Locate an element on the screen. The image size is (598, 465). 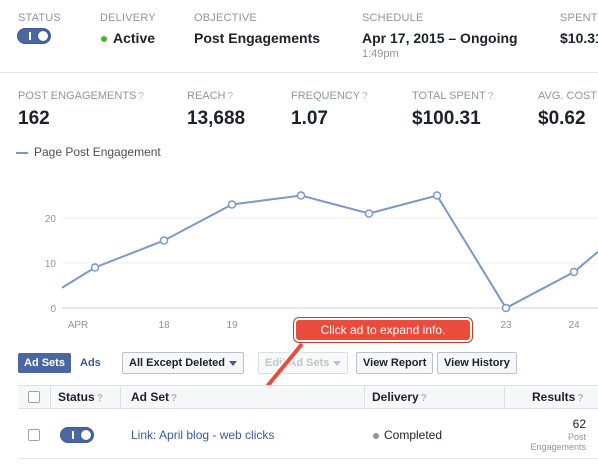
row-checkbox is located at coordinates (34, 435).